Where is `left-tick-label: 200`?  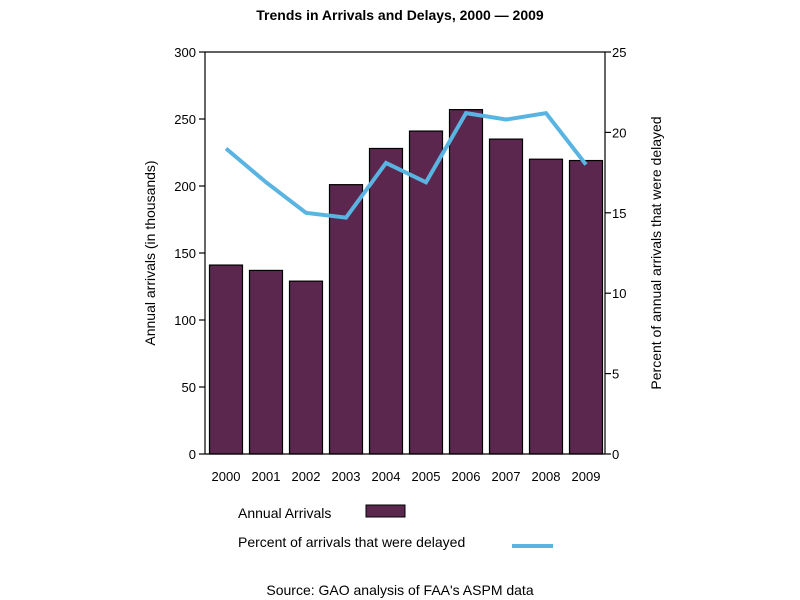
left-tick-label: 200 is located at coordinates (185, 186).